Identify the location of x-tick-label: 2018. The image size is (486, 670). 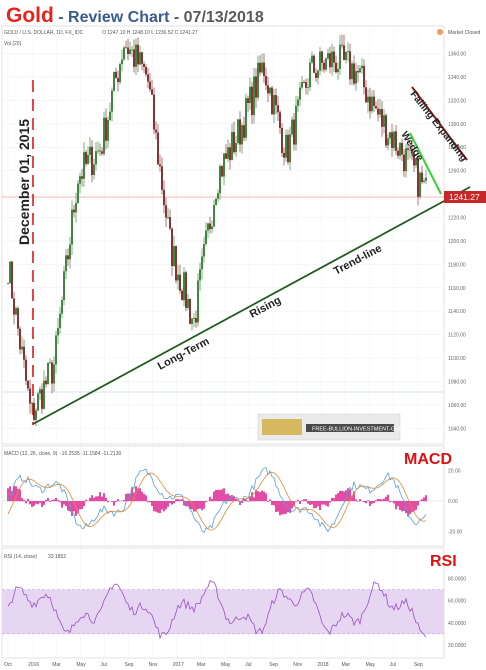
(322, 665).